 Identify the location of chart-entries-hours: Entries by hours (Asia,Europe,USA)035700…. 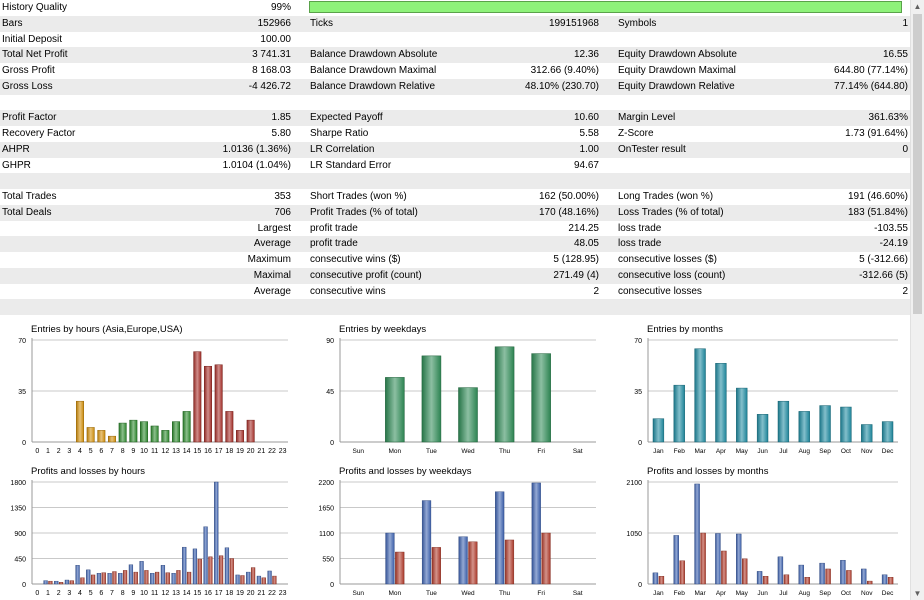
(153, 389).